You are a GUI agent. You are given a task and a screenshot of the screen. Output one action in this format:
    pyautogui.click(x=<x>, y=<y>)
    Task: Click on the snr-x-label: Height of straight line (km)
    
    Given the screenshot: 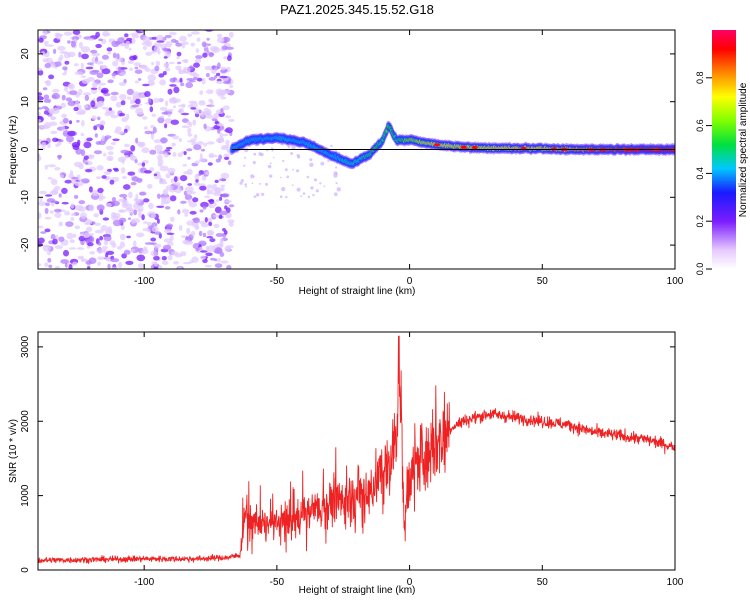 What is the action you would take?
    pyautogui.click(x=357, y=590)
    